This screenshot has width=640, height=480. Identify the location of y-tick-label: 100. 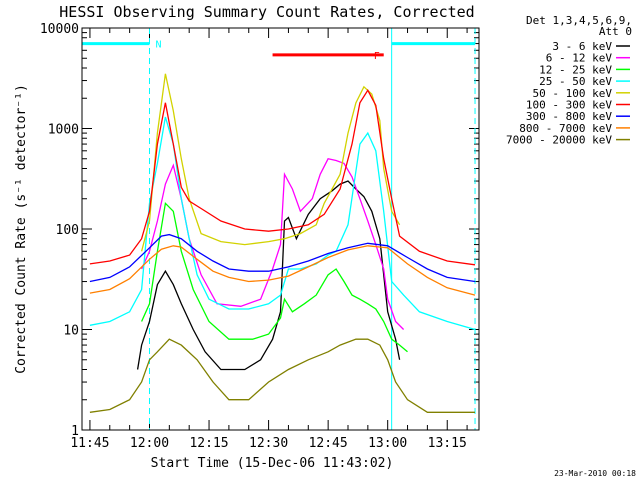
(67, 230).